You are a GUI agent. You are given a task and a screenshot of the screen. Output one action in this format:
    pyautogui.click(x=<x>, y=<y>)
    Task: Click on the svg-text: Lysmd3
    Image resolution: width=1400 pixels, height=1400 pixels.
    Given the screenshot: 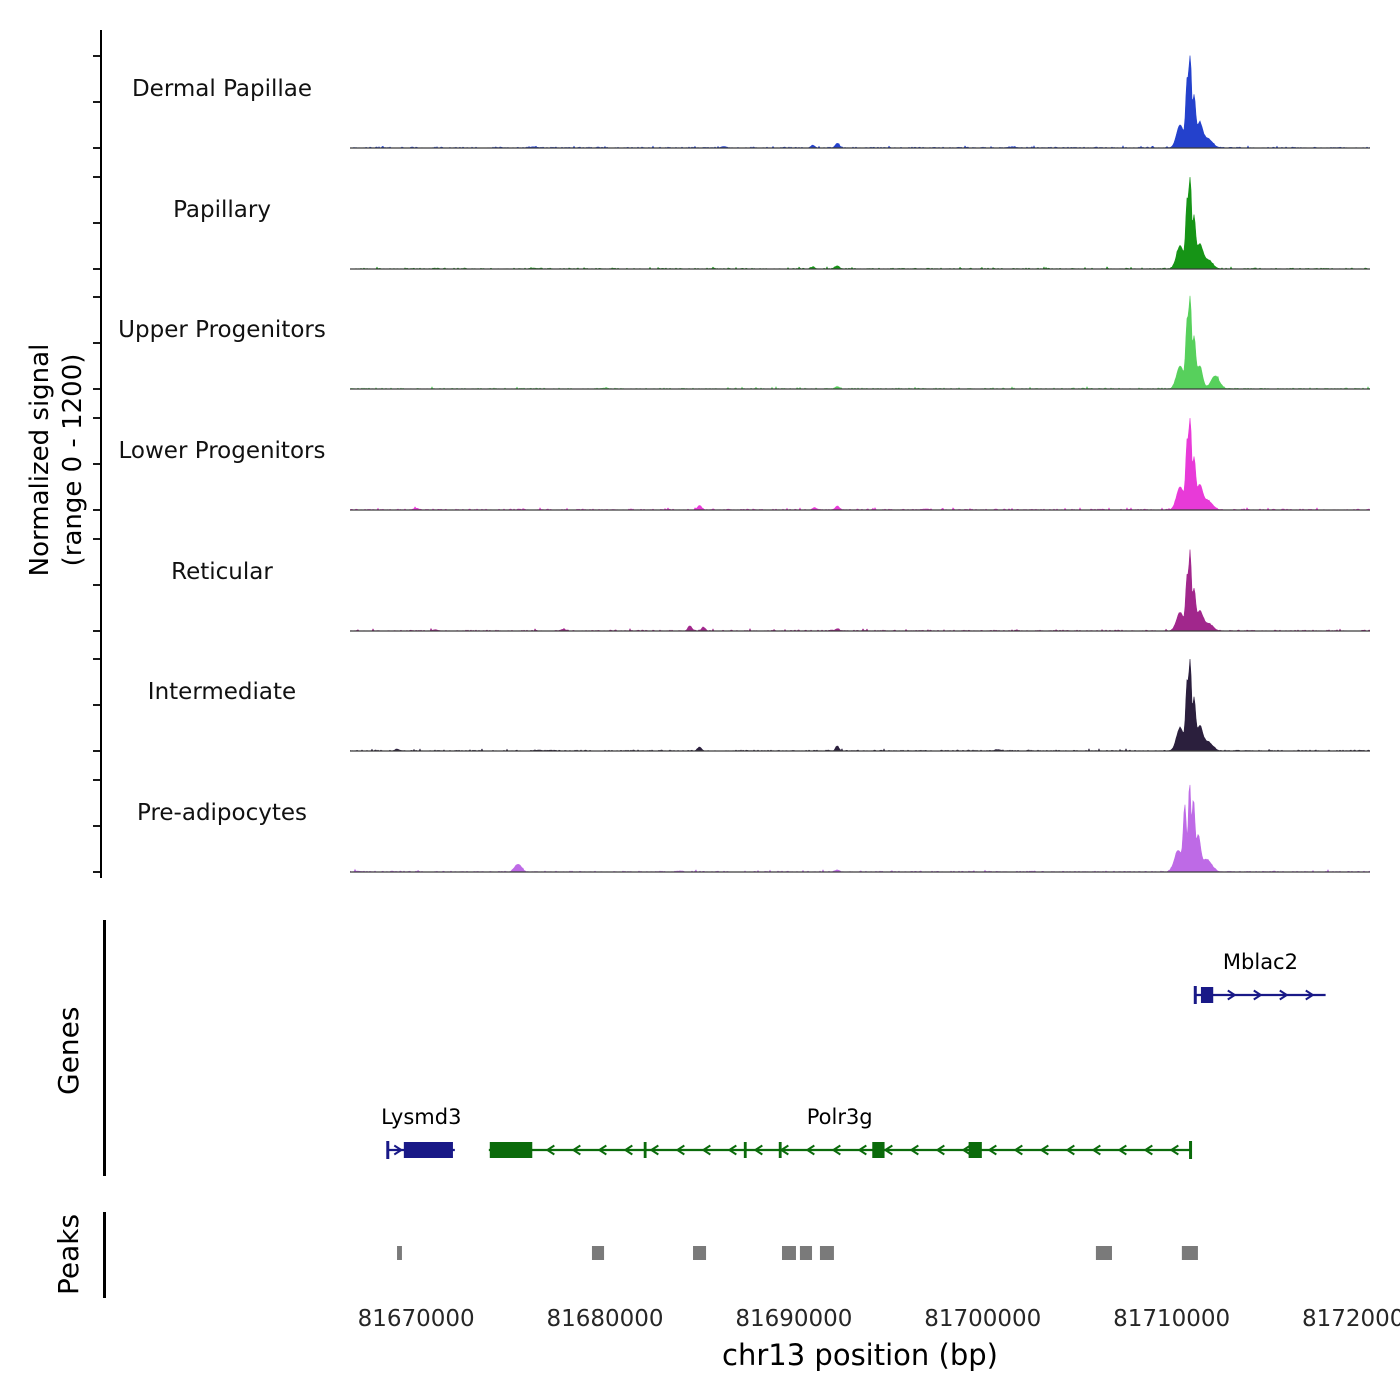 What is the action you would take?
    pyautogui.click(x=421, y=1117)
    